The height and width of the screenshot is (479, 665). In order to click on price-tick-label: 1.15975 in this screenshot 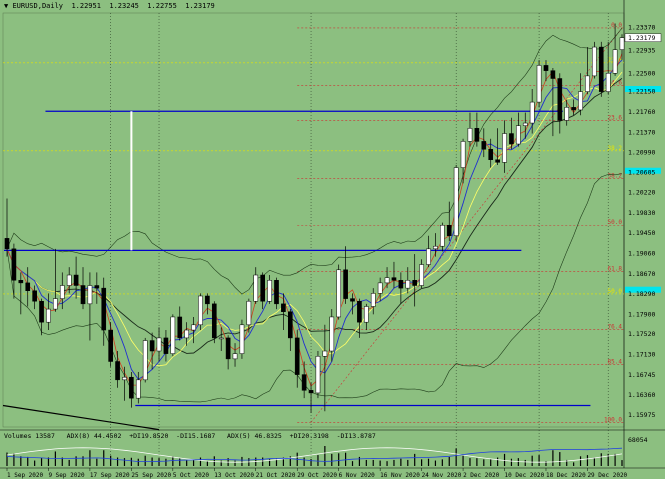, I will do `click(641, 415)`.